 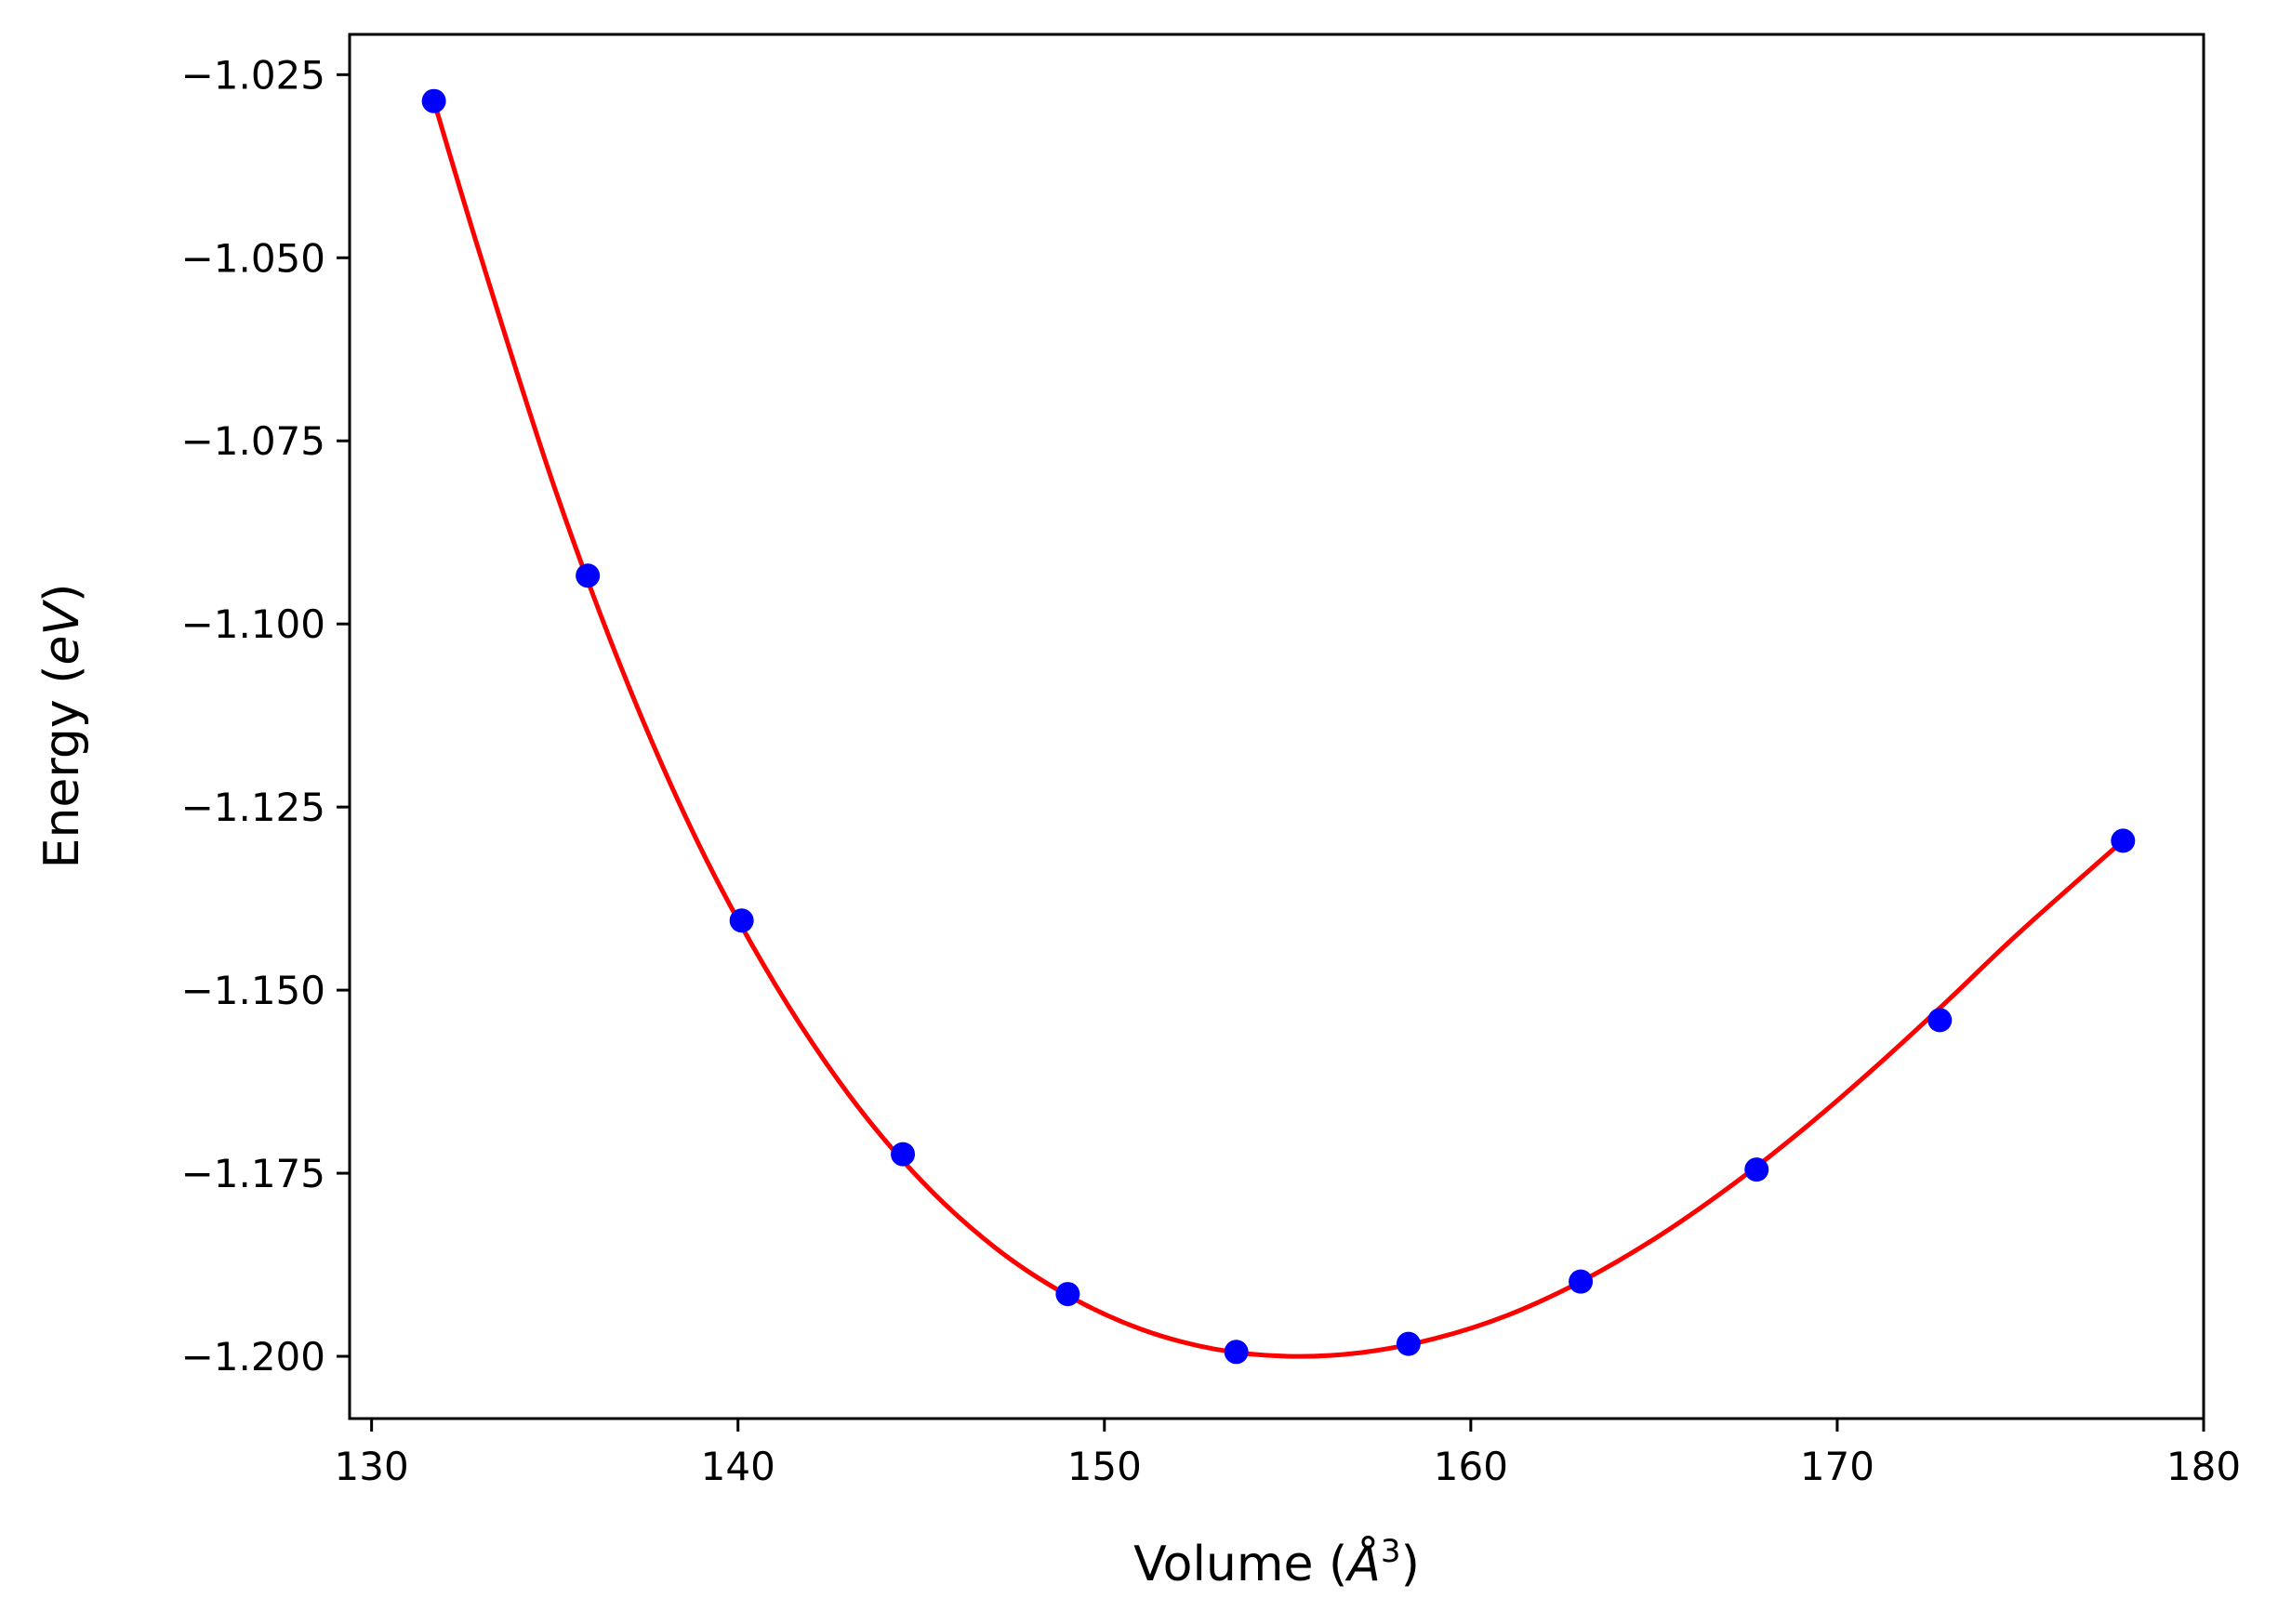 I want to click on x-axis-label: Volume (Å3), so click(x=1276, y=1562).